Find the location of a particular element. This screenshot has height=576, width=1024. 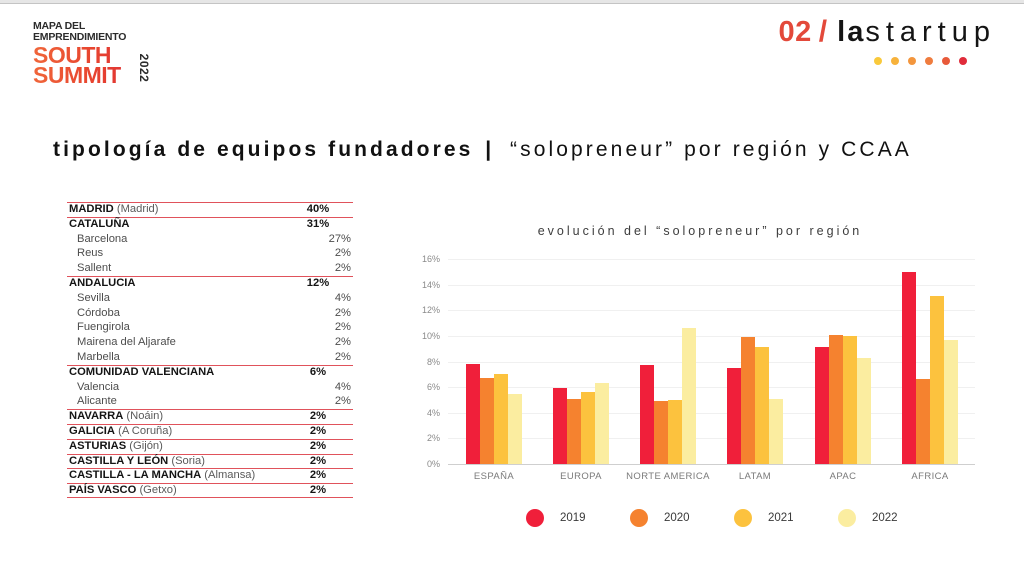

ccaa-row: GALICIA (A Coruña) 2% is located at coordinates (210, 431).